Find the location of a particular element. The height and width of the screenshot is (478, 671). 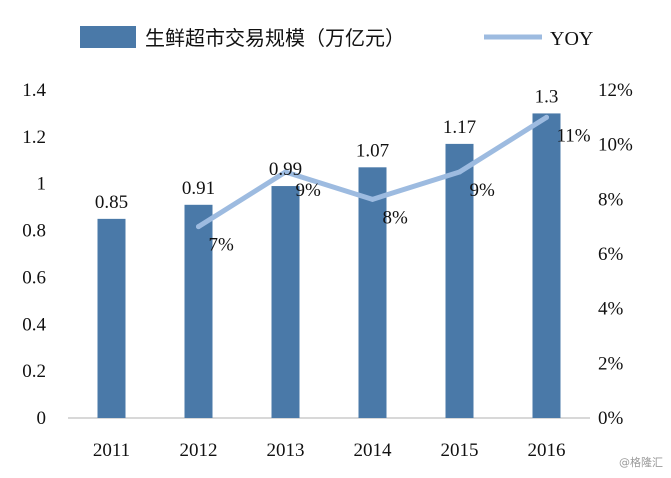

y-right-tick-label: 4% is located at coordinates (611, 309).